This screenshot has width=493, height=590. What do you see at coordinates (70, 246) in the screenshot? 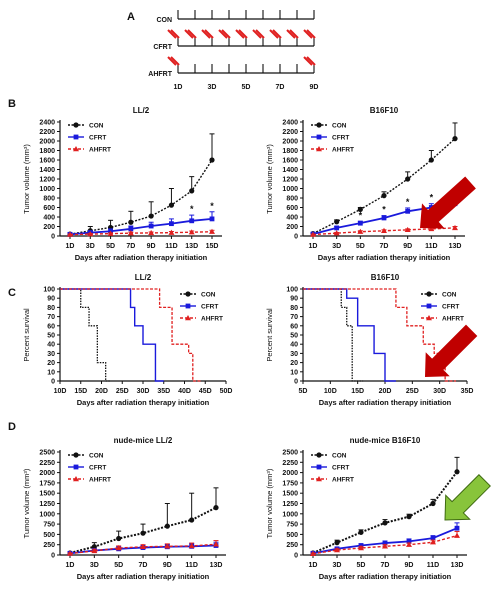
I see `x-tick-label: 1D` at bounding box center [70, 246].